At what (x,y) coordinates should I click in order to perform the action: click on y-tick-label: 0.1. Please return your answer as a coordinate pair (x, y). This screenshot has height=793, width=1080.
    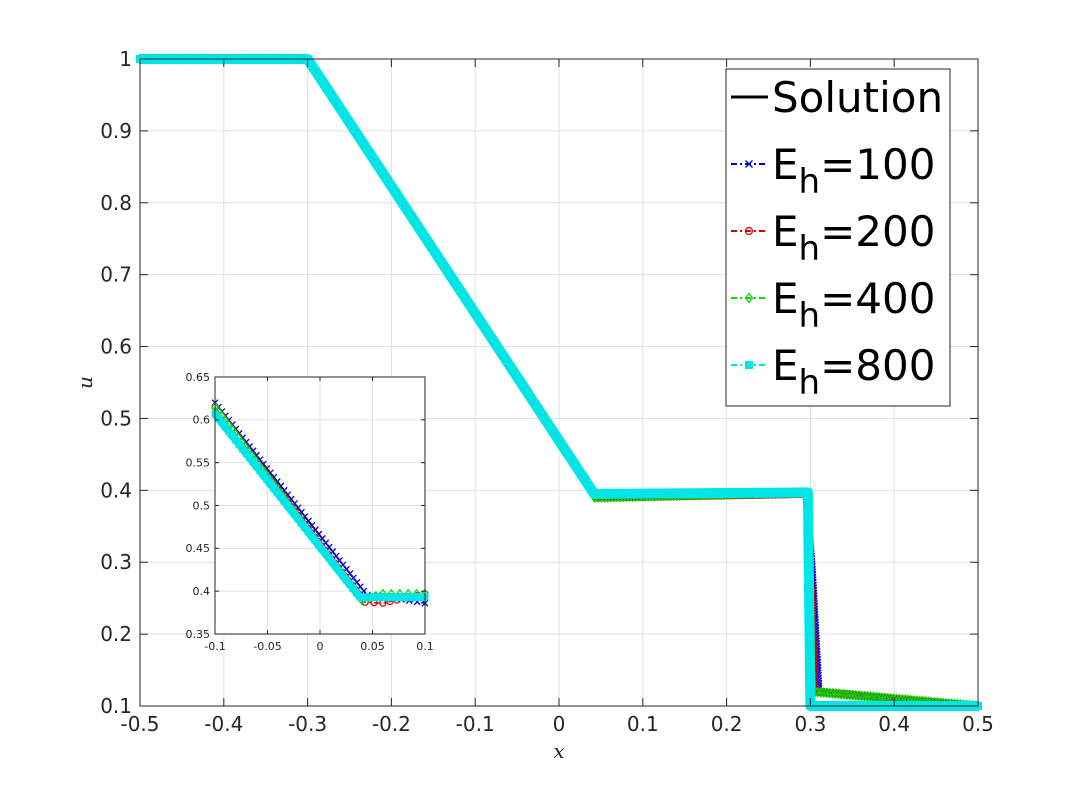
    Looking at the image, I should click on (116, 706).